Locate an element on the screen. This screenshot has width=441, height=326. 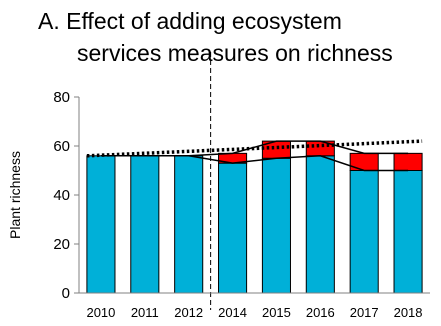
x-tick-label-2015: 2015 is located at coordinates (276, 312).